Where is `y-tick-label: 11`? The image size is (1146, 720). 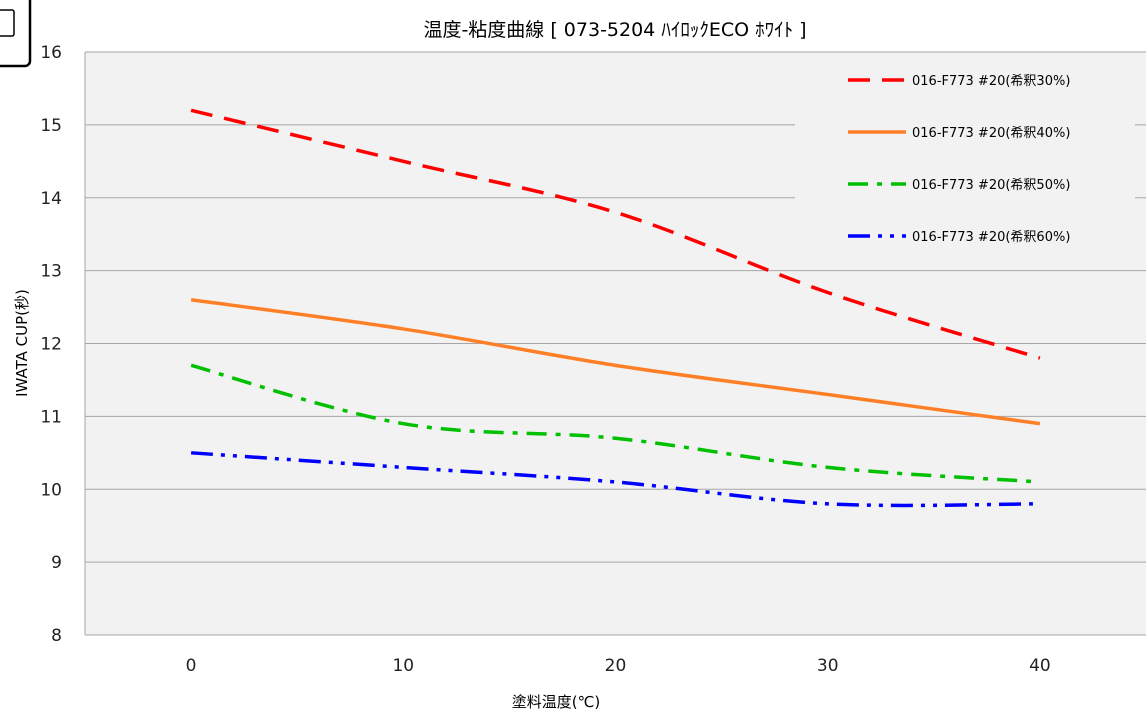 y-tick-label: 11 is located at coordinates (51, 417).